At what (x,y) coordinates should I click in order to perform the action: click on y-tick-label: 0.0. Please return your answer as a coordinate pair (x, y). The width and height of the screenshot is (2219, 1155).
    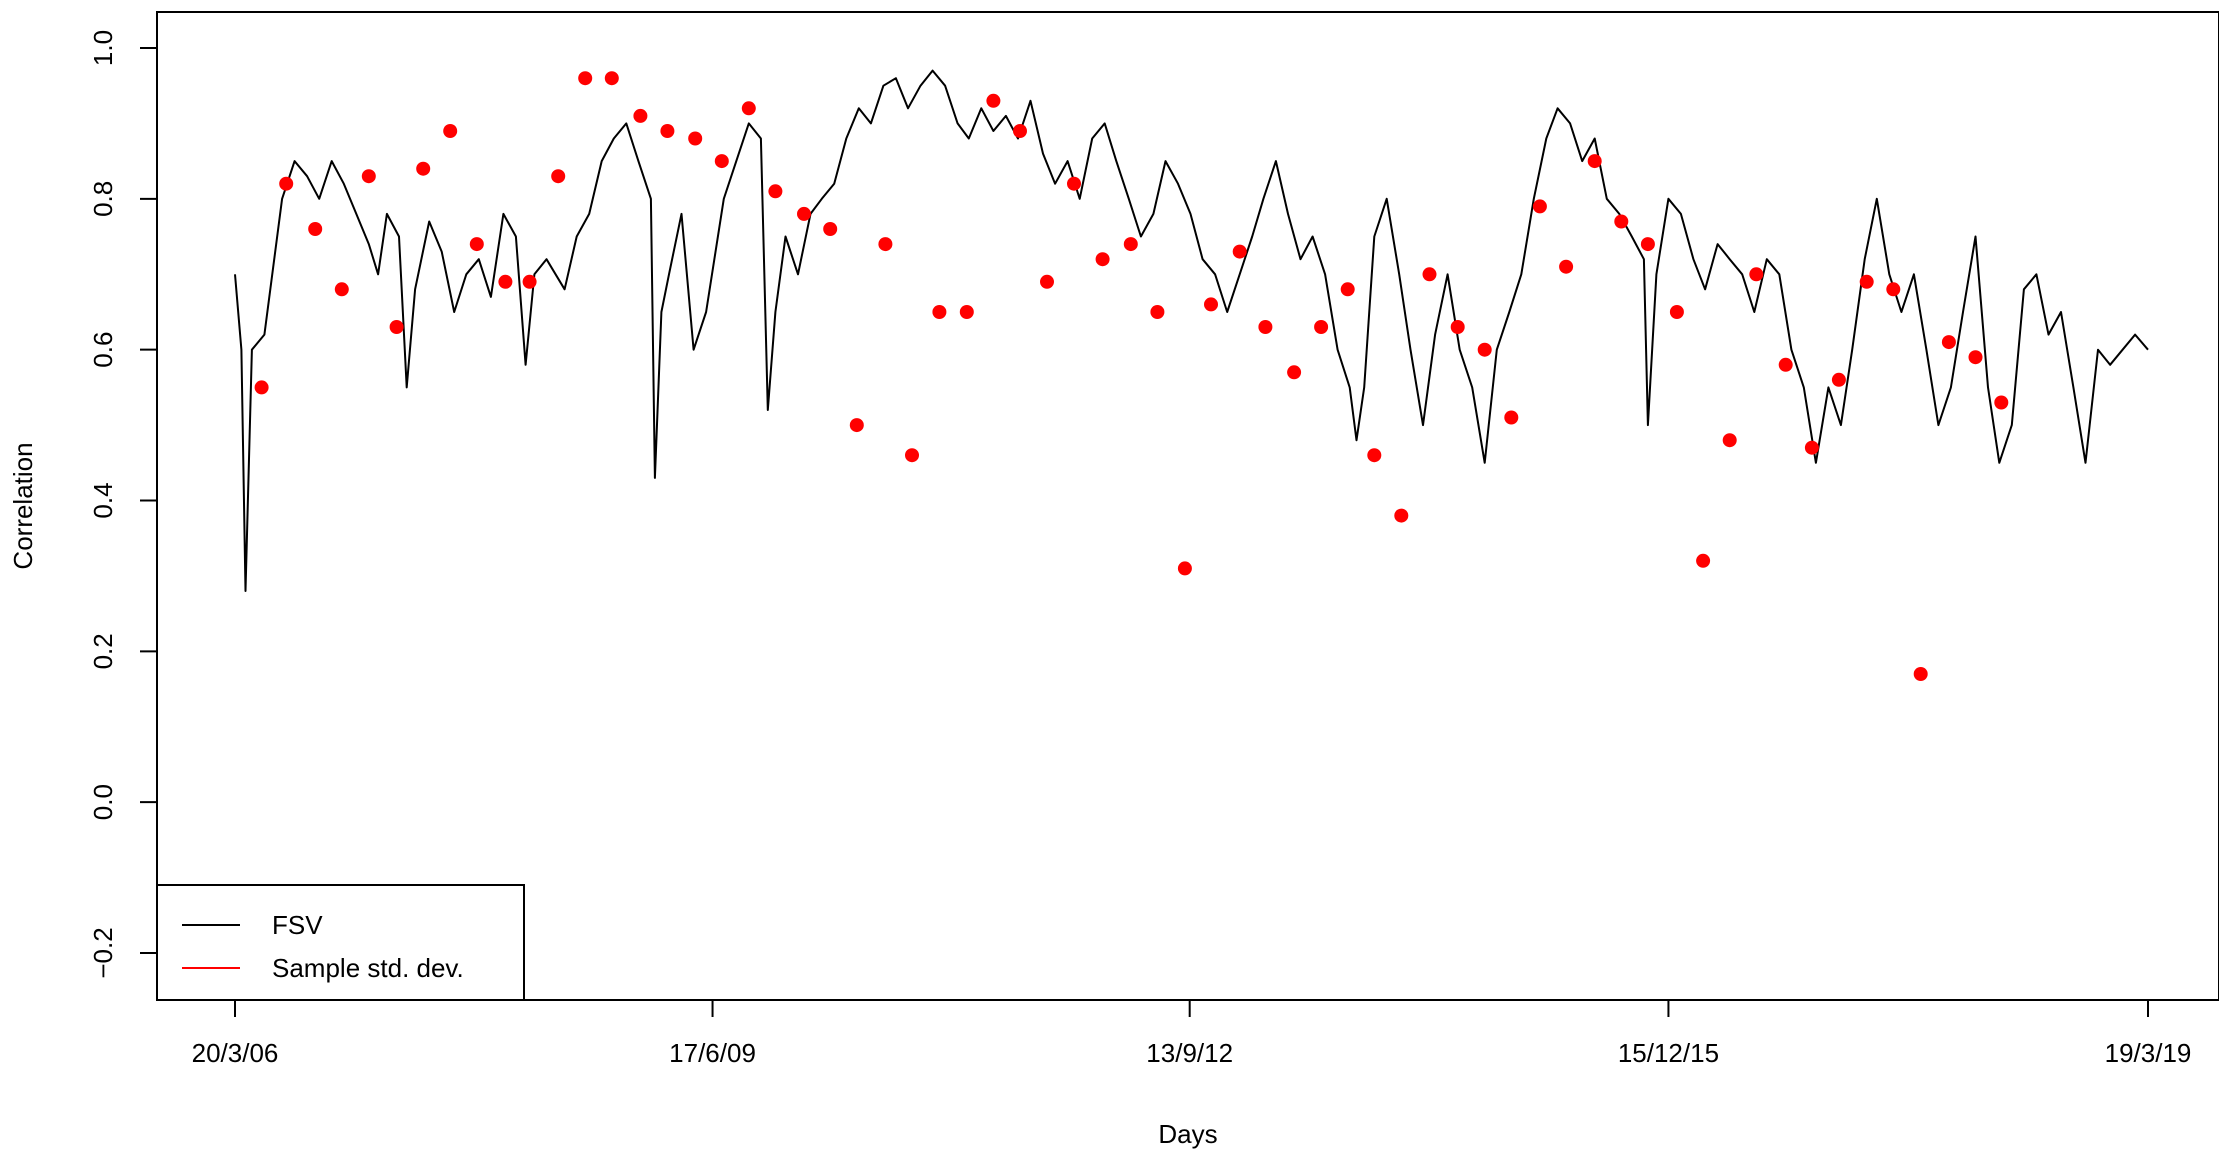
    Looking at the image, I should click on (103, 802).